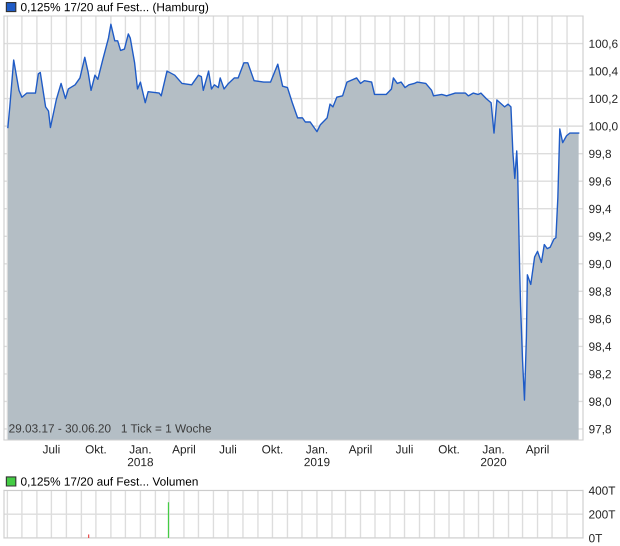 Image resolution: width=620 pixels, height=546 pixels. What do you see at coordinates (317, 455) in the screenshot?
I see `x-tick-label: Jan. 2019` at bounding box center [317, 455].